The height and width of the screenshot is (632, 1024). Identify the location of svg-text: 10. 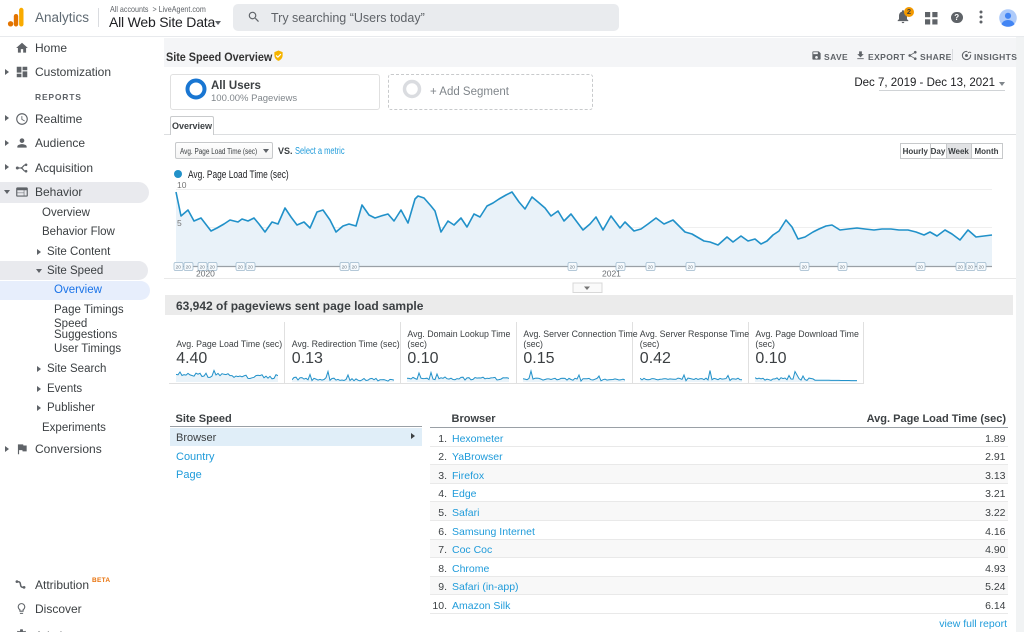
(182, 185).